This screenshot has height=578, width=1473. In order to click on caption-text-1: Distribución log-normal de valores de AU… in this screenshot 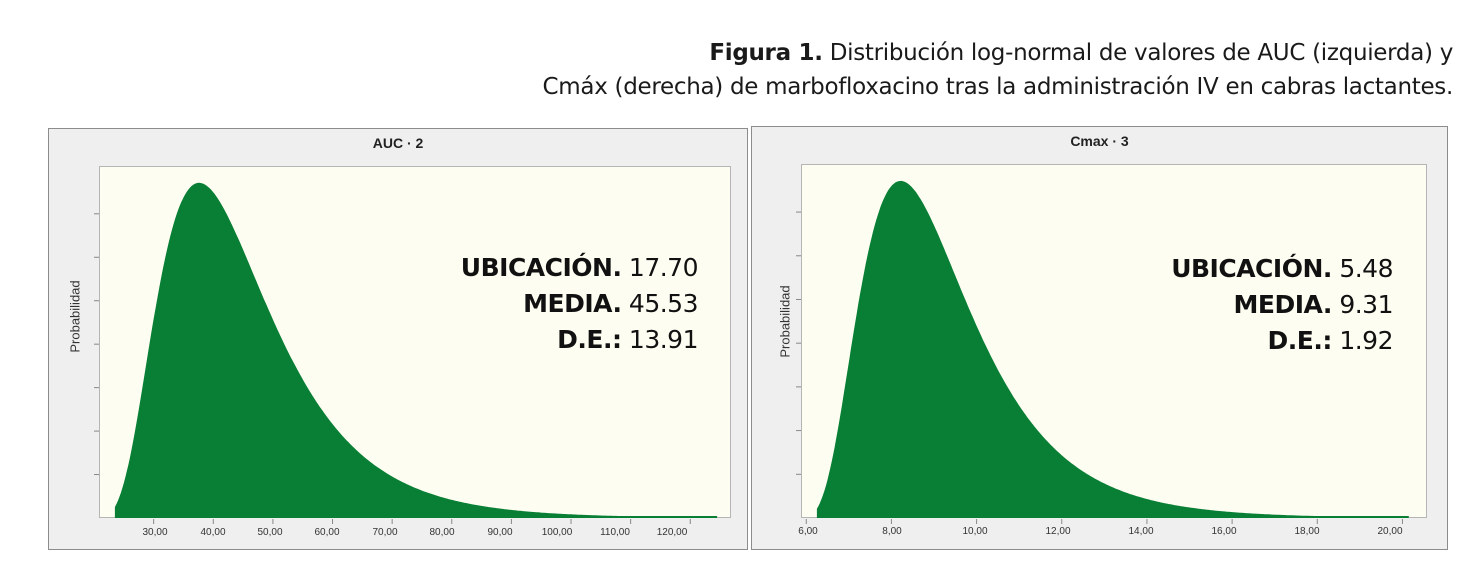, I will do `click(1138, 53)`.